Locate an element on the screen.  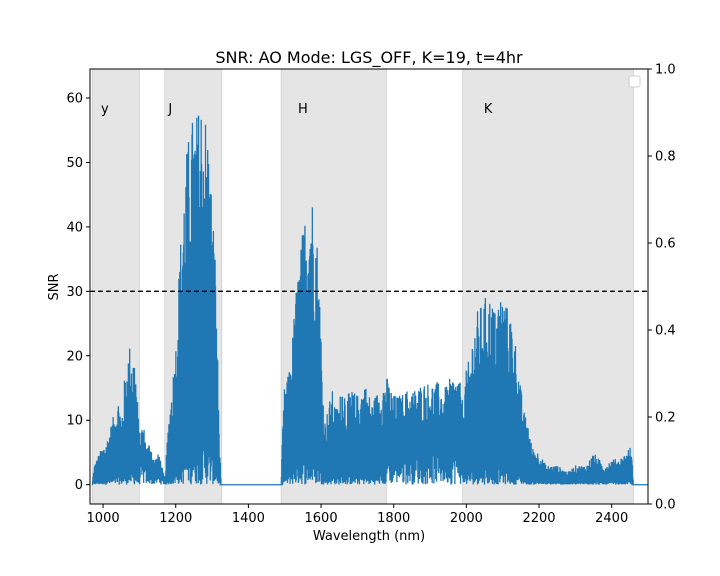
y-axis-right: 0.0 0.2 0.4 0.6 0.8 1.0 is located at coordinates (662, 288).